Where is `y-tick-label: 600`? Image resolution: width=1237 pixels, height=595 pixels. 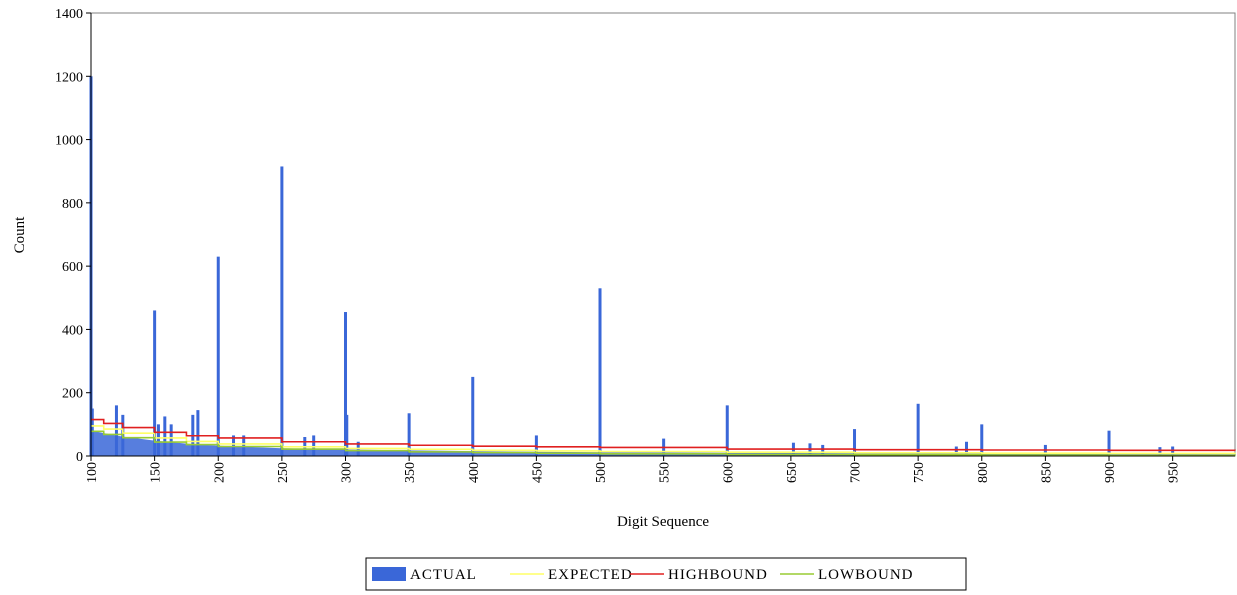
y-tick-label: 600 is located at coordinates (72, 267).